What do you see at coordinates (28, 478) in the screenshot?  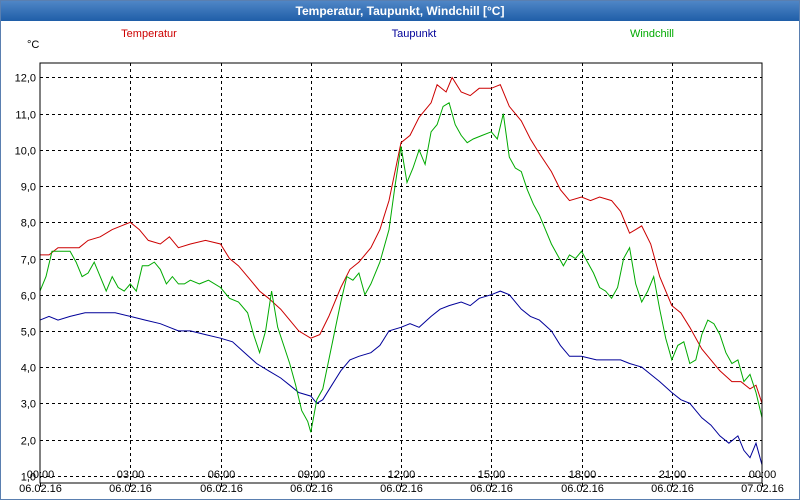 I see `y-tick-label: 1,0` at bounding box center [28, 478].